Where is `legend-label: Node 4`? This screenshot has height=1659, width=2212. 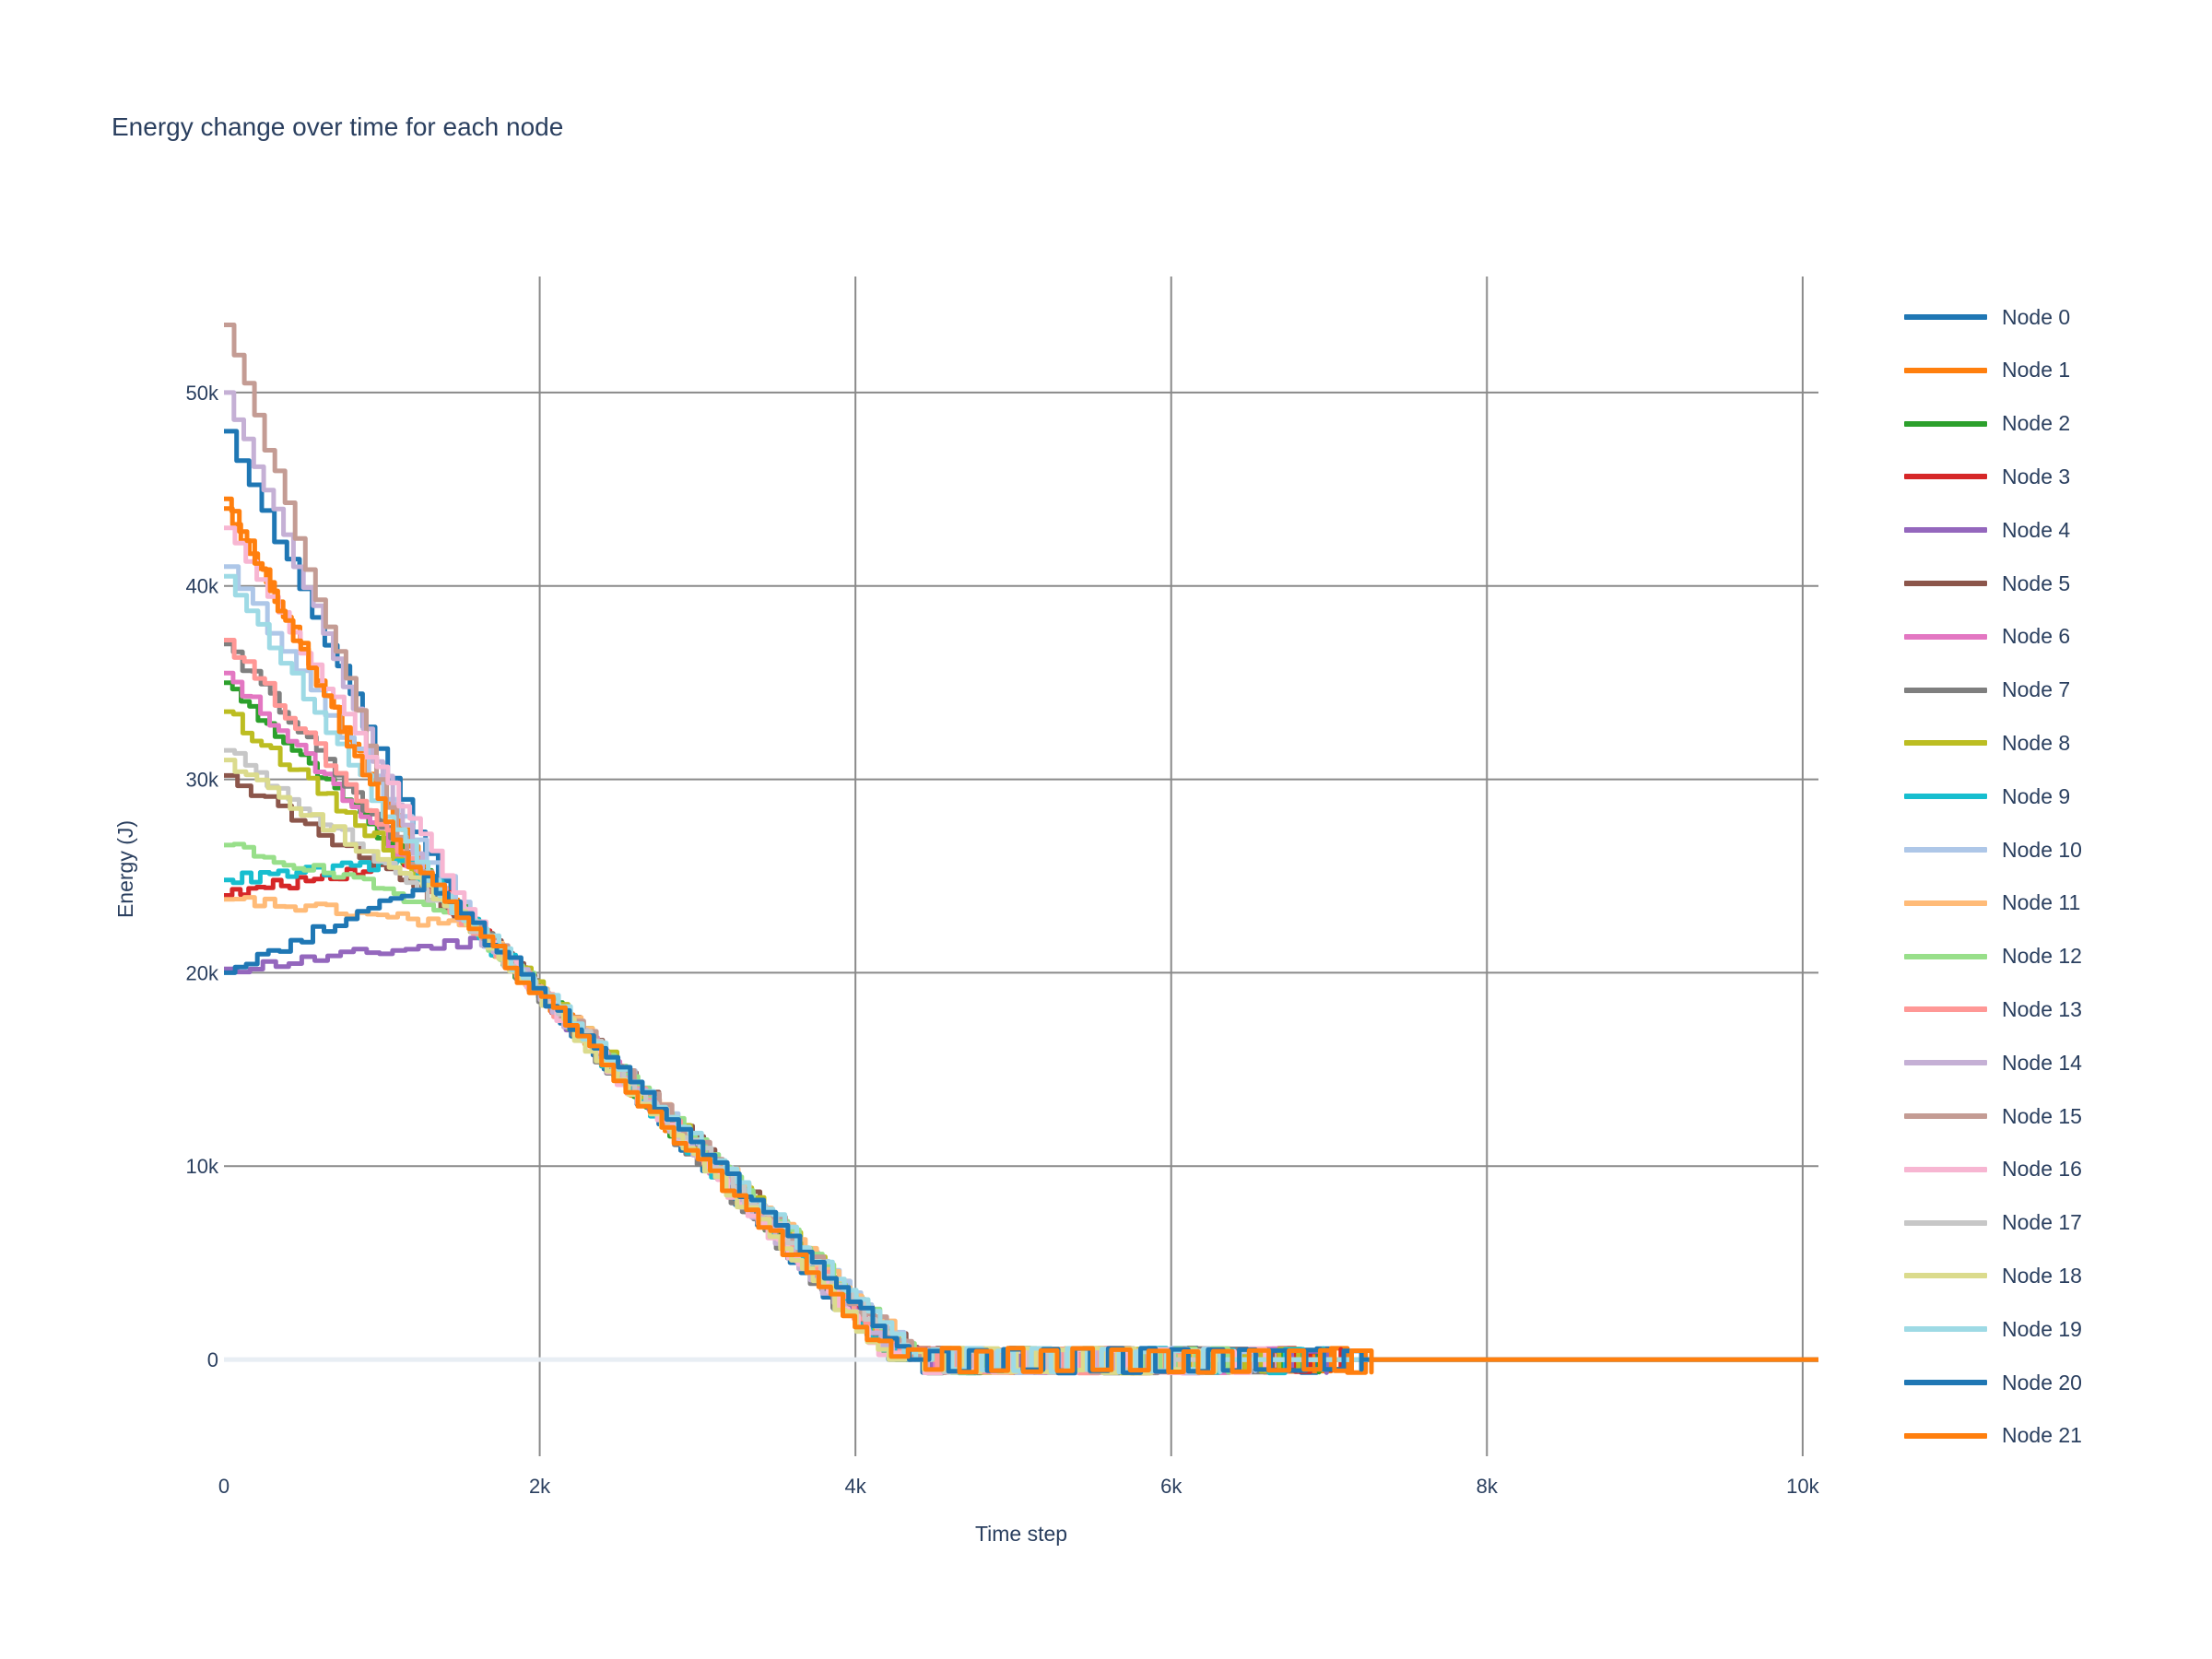
legend-label: Node 4 is located at coordinates (2036, 529).